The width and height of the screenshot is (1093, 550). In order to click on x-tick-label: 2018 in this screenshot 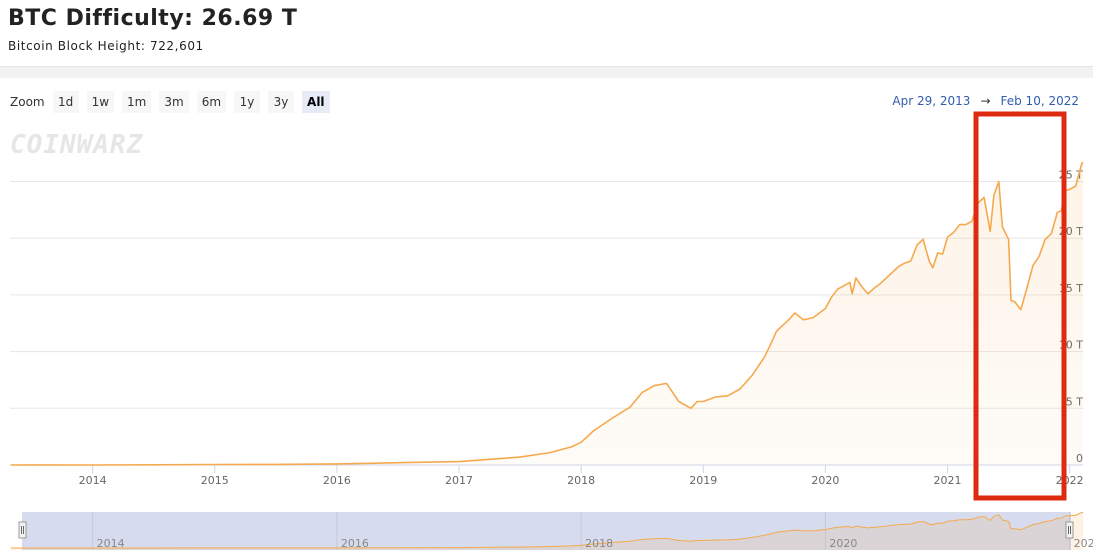, I will do `click(581, 480)`.